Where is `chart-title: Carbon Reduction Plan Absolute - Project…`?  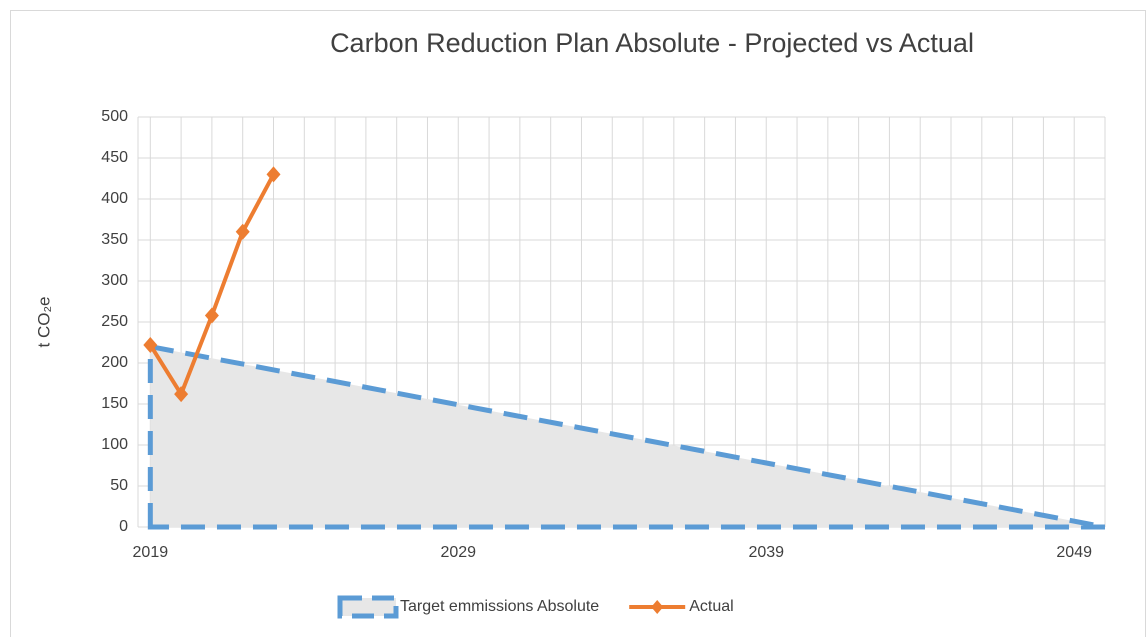 chart-title: Carbon Reduction Plan Absolute - Project… is located at coordinates (652, 43).